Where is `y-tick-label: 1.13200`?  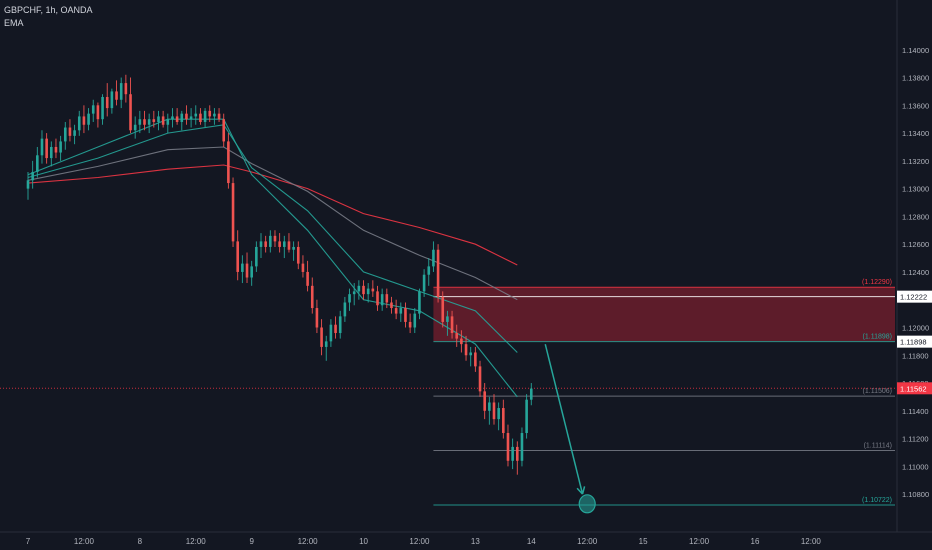
y-tick-label: 1.13200 is located at coordinates (915, 161).